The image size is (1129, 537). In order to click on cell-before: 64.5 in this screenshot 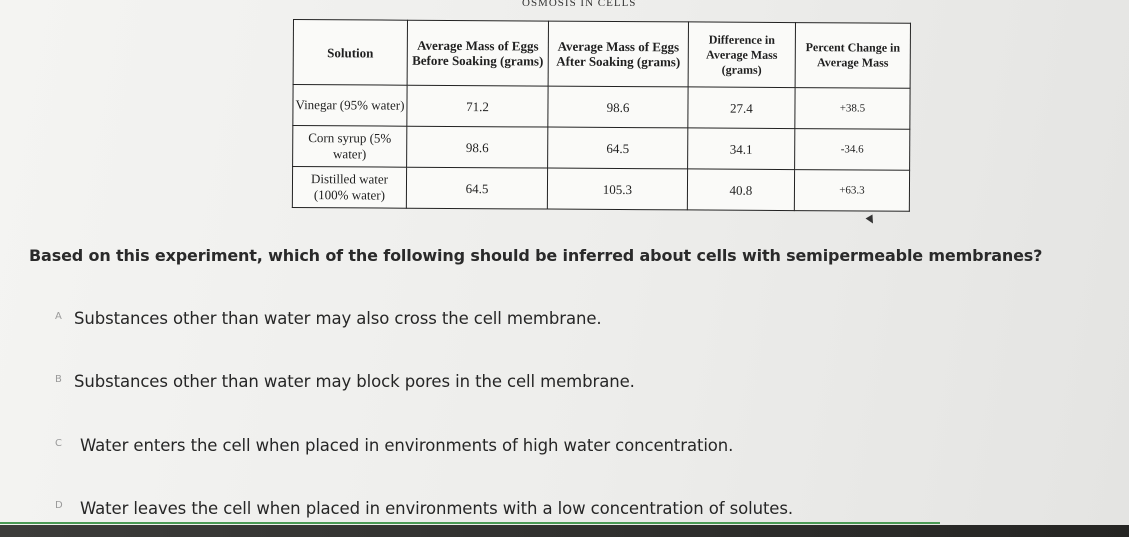, I will do `click(477, 188)`.